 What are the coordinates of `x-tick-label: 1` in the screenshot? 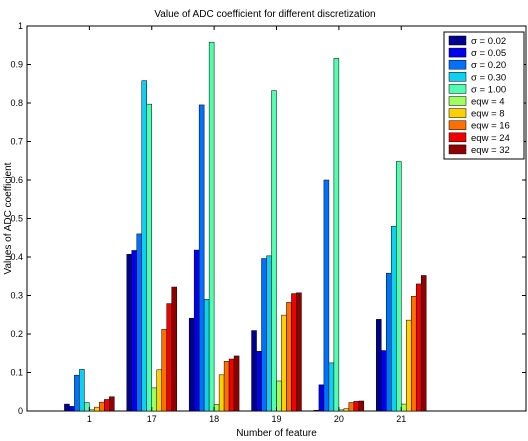 It's located at (89, 419).